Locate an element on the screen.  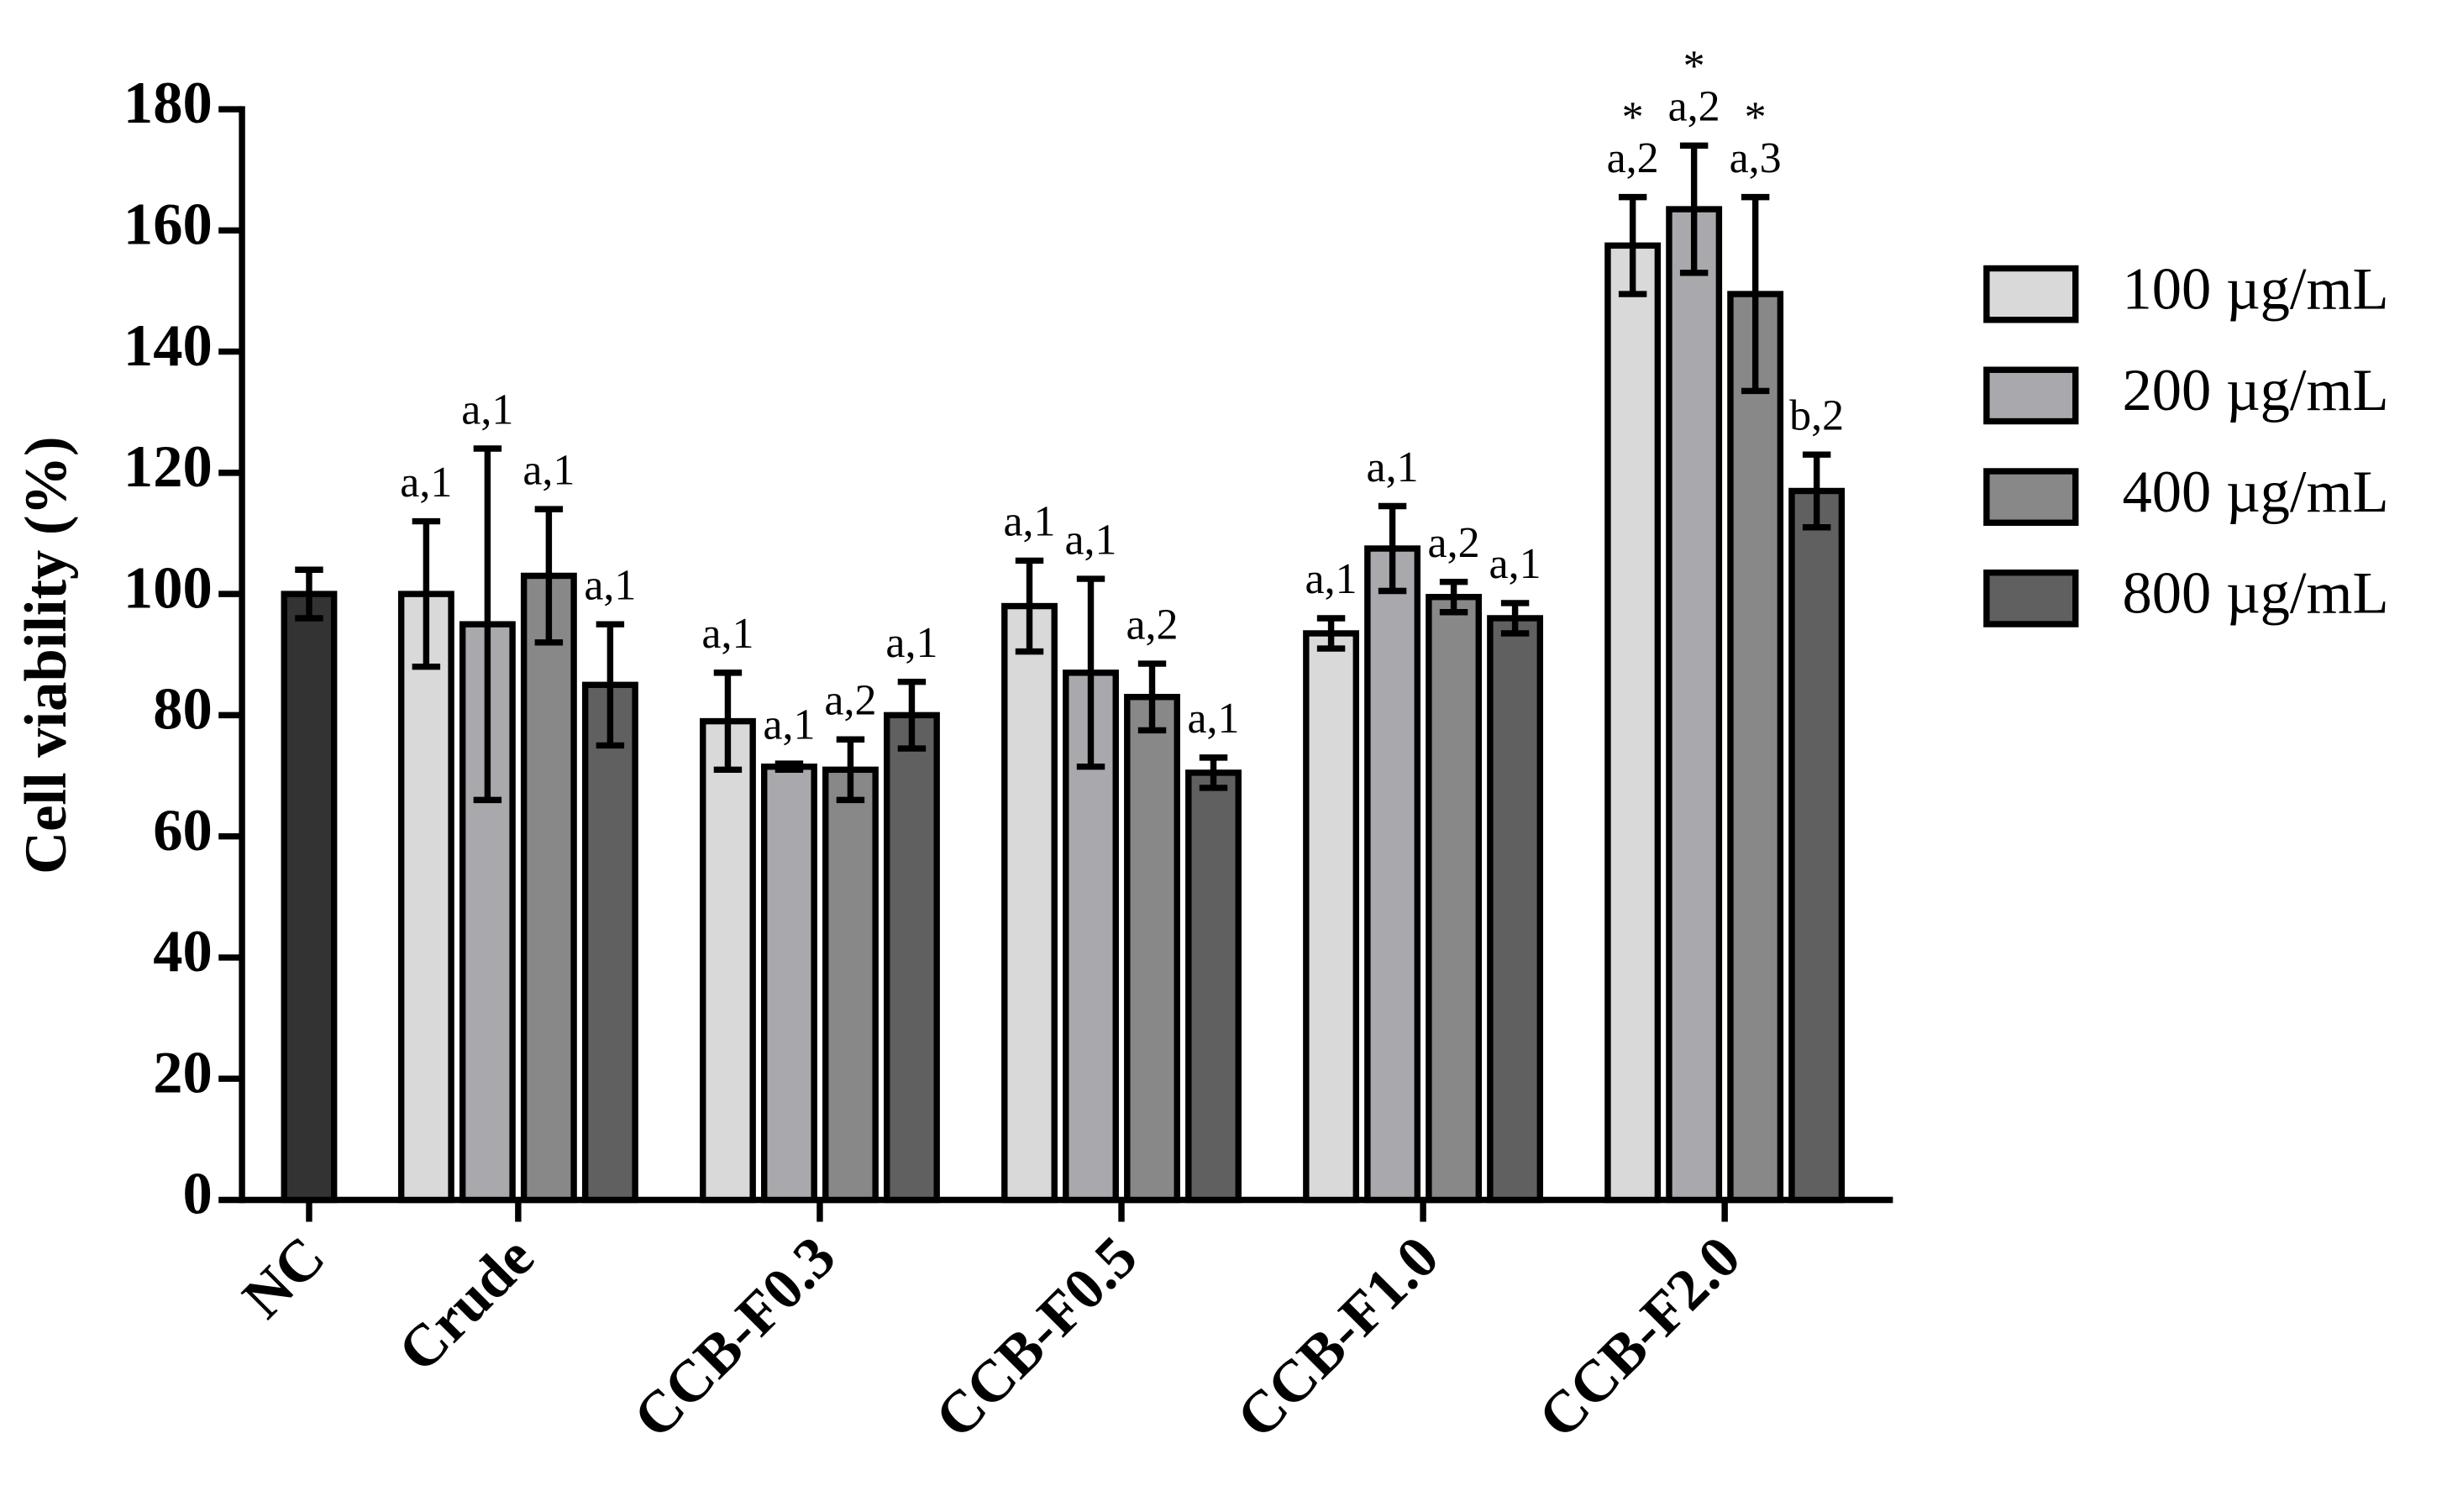
y-tick-label: 120 is located at coordinates (168, 467).